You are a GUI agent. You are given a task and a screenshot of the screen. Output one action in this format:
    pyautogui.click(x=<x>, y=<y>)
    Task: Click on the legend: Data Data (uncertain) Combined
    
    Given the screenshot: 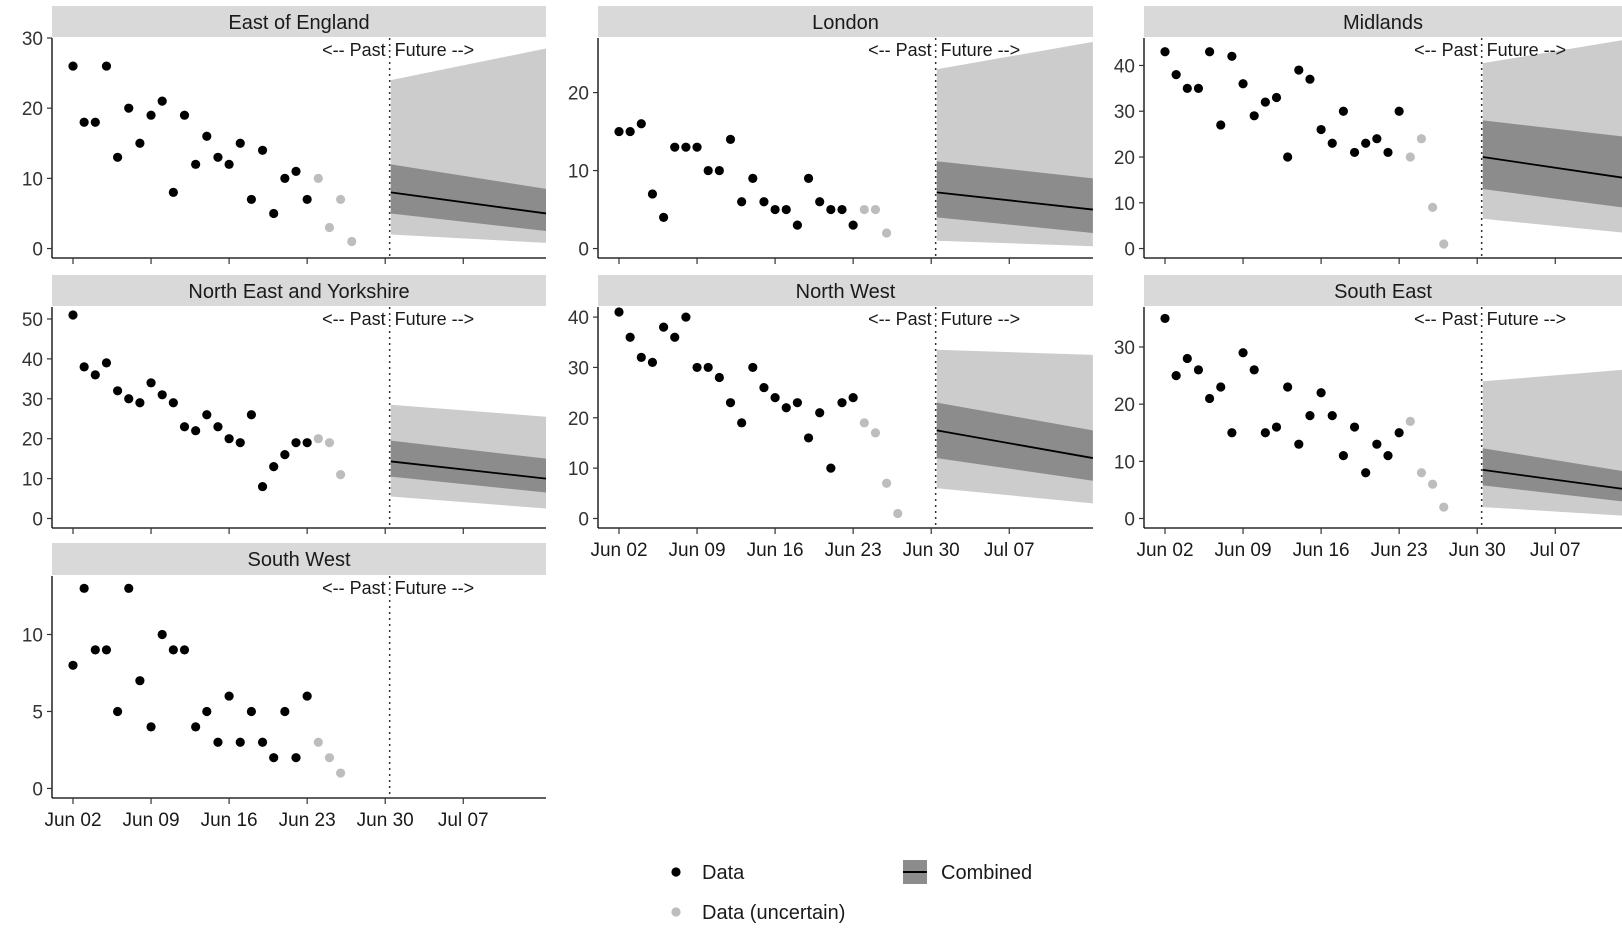 What is the action you would take?
    pyautogui.click(x=851, y=892)
    